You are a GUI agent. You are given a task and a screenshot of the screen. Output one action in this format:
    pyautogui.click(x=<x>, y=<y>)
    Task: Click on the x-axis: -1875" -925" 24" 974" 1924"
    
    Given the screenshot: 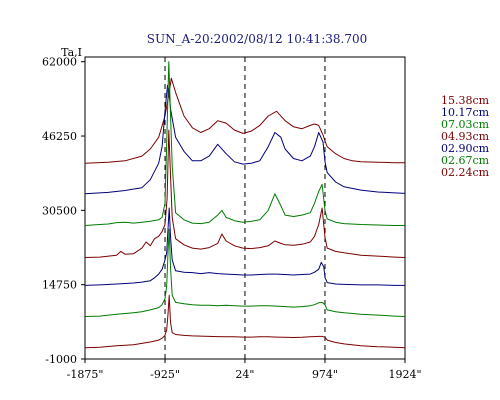 What is the action you would take?
    pyautogui.click(x=244, y=370)
    